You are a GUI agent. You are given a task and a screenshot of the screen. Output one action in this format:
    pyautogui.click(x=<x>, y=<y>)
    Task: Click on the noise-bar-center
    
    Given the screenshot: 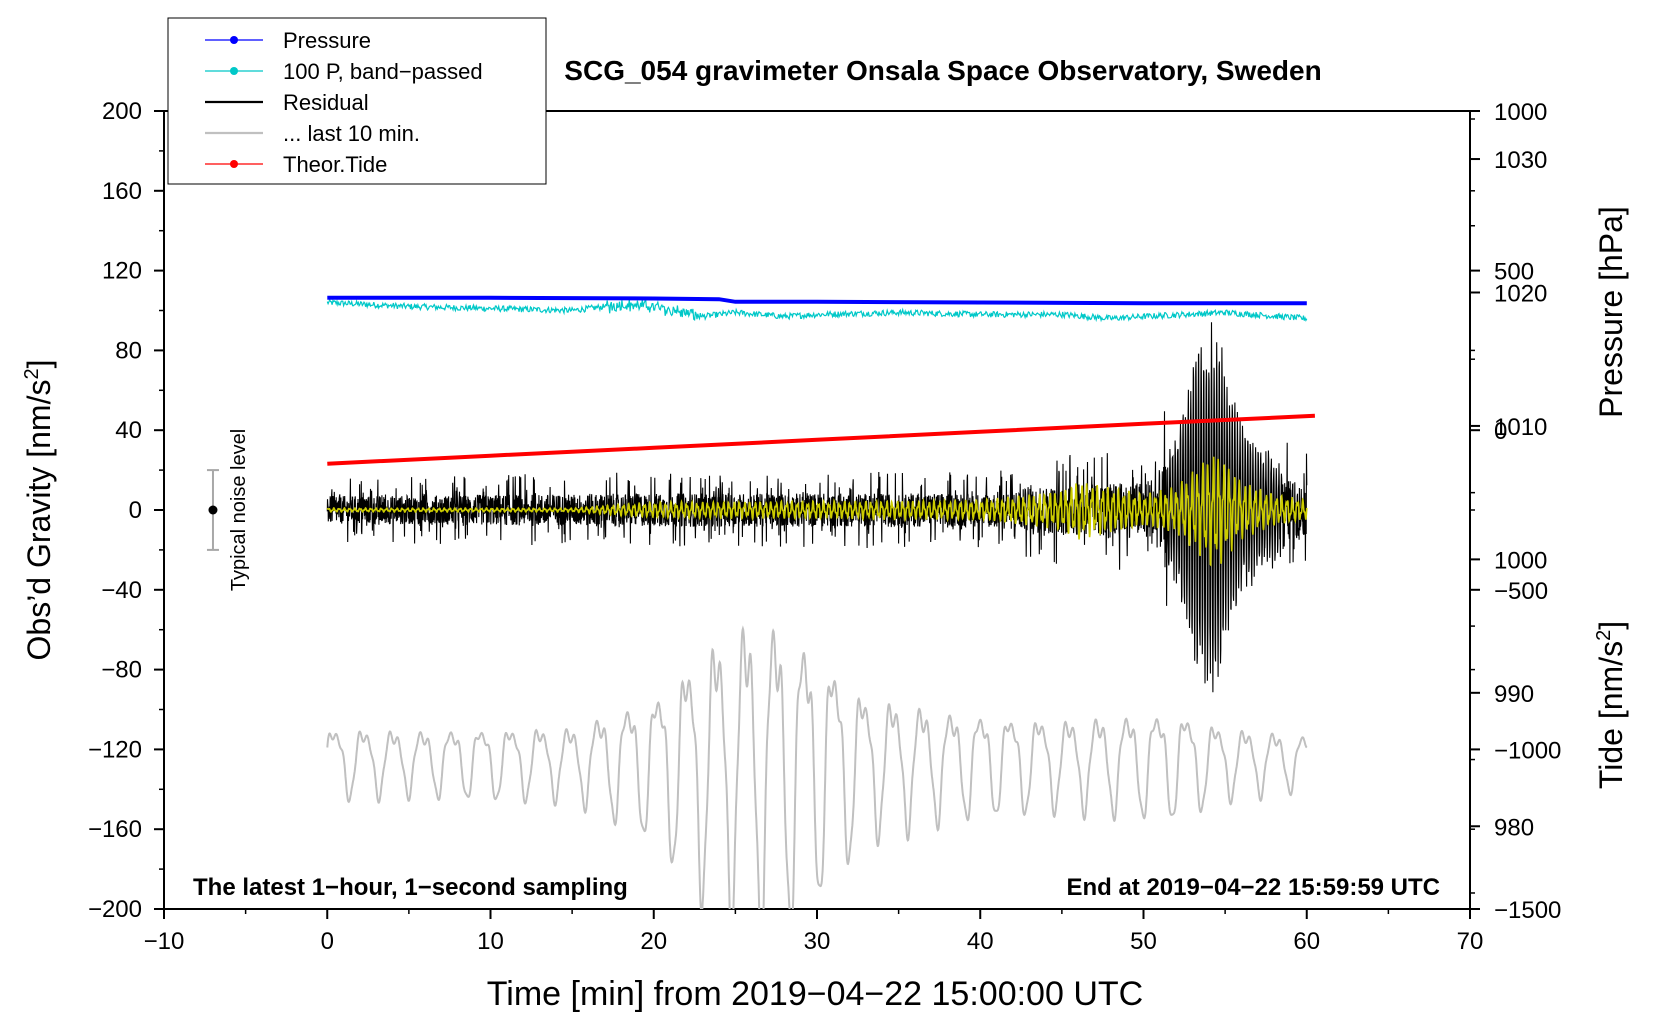 What is the action you would take?
    pyautogui.click(x=213, y=510)
    